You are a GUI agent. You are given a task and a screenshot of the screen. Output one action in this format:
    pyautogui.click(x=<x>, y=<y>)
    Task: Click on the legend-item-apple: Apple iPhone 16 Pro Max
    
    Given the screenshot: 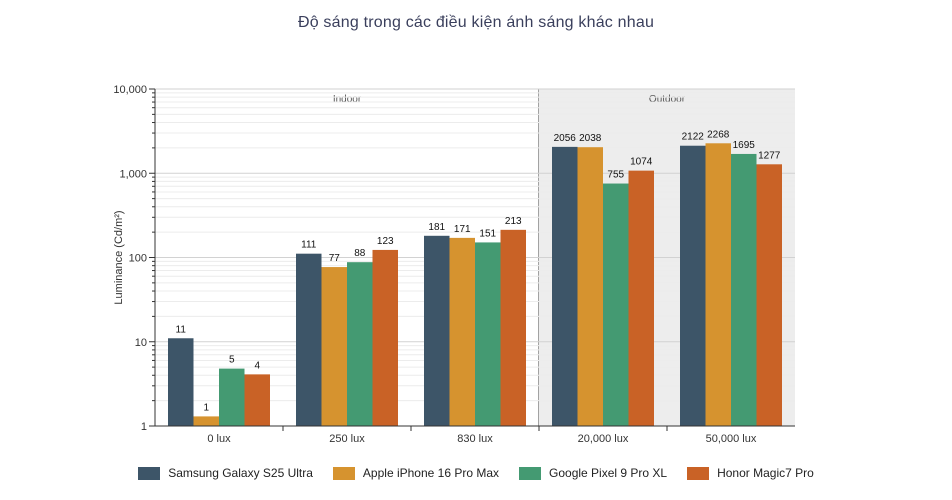 What is the action you would take?
    pyautogui.click(x=416, y=473)
    